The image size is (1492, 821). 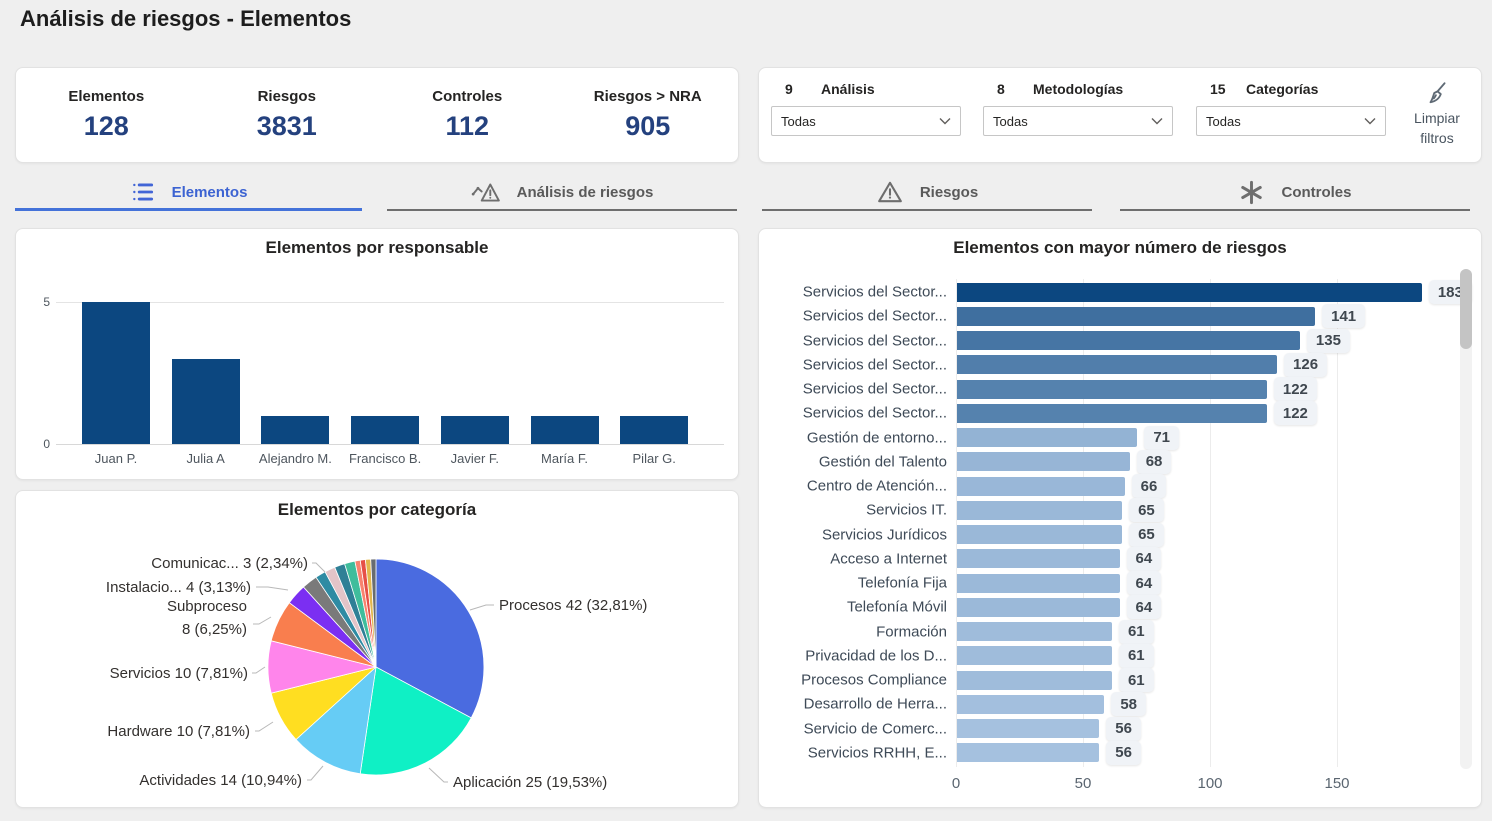 I want to click on x-tick-label: 100, so click(x=1210, y=783).